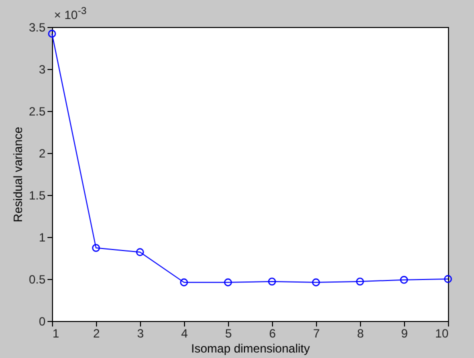  What do you see at coordinates (96, 333) in the screenshot?
I see `x-tick-label: 2` at bounding box center [96, 333].